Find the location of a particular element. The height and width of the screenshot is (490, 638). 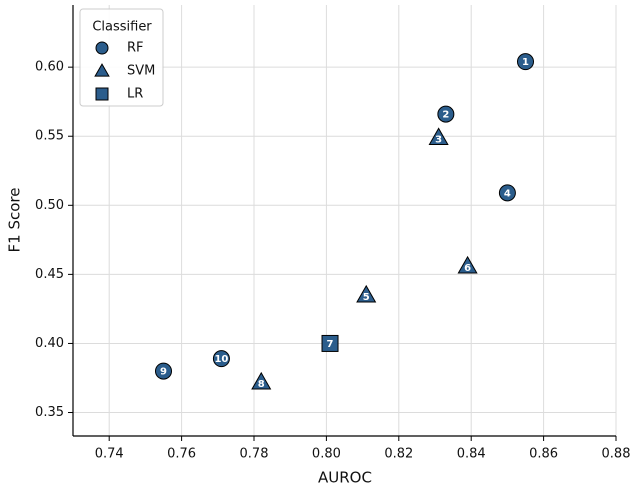

point-label: 5 is located at coordinates (366, 297).